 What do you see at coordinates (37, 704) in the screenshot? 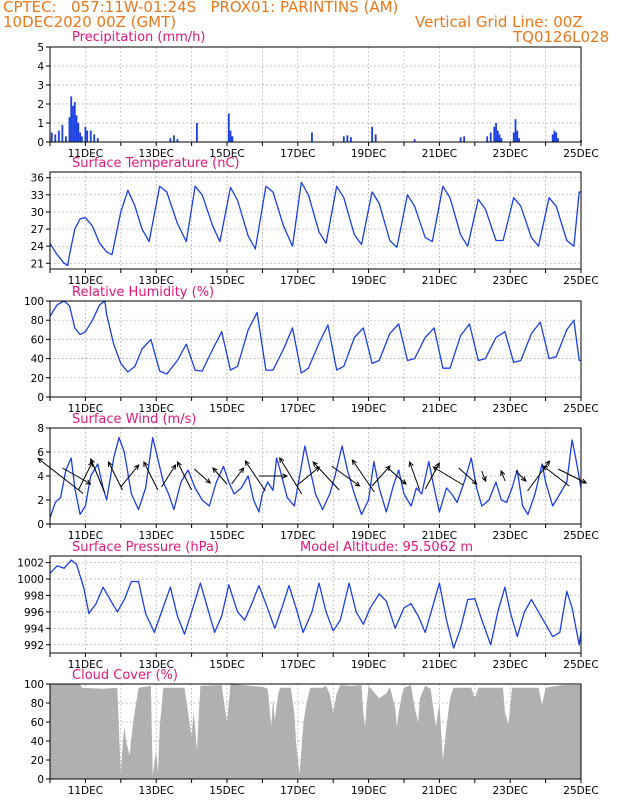
I see `y-tick-label: 80` at bounding box center [37, 704].